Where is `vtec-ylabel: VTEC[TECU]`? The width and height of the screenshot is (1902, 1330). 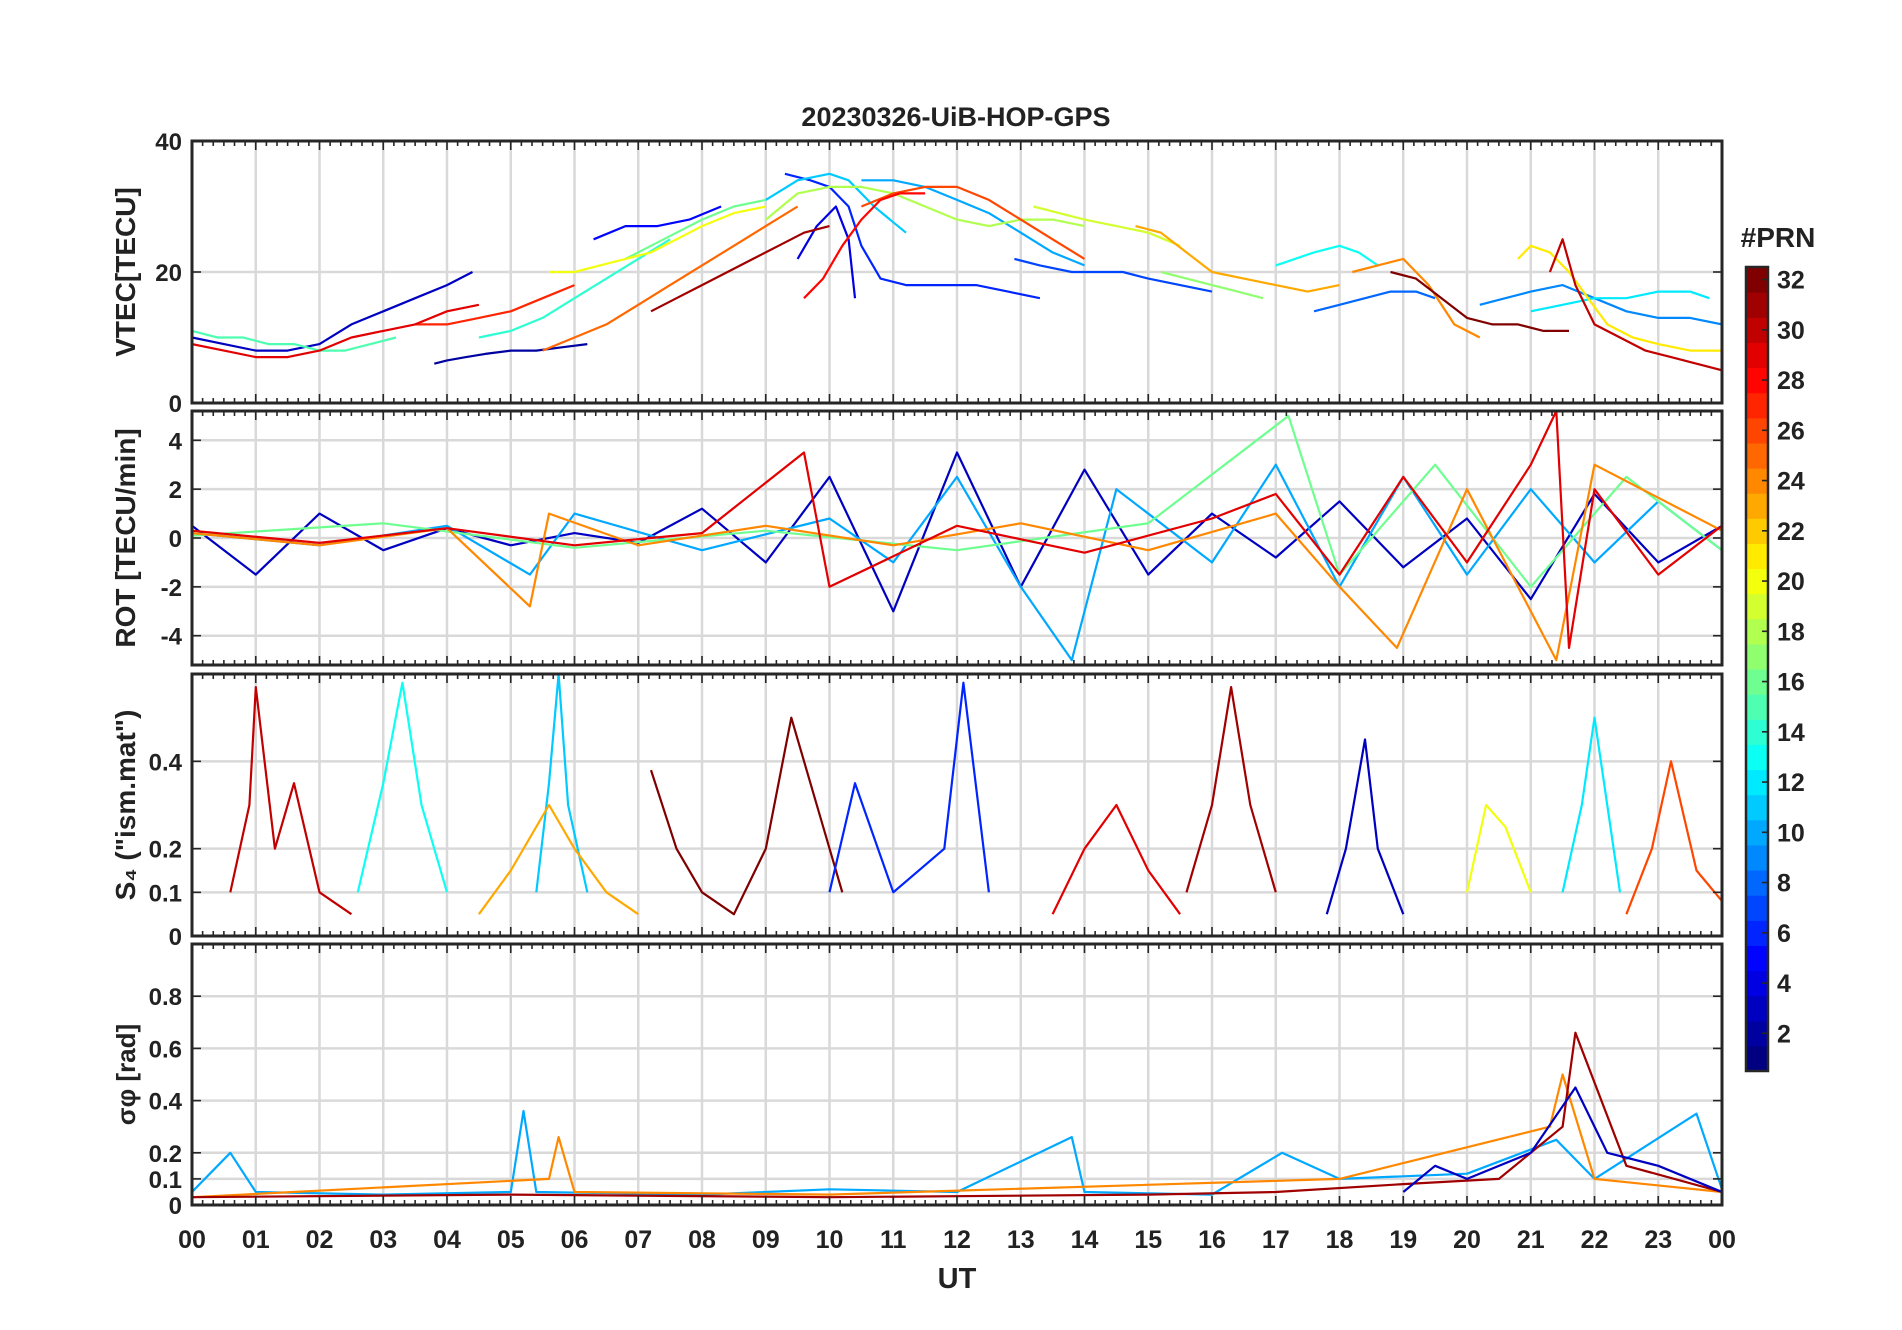
vtec-ylabel: VTEC[TECU] is located at coordinates (125, 272).